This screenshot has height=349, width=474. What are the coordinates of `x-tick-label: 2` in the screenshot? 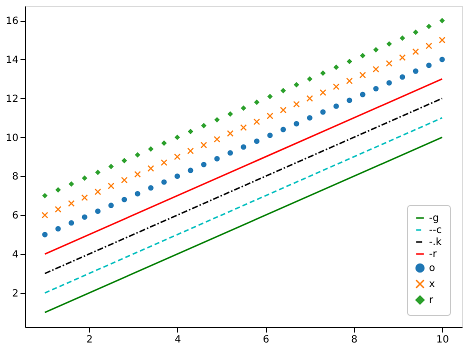 It's located at (89, 340).